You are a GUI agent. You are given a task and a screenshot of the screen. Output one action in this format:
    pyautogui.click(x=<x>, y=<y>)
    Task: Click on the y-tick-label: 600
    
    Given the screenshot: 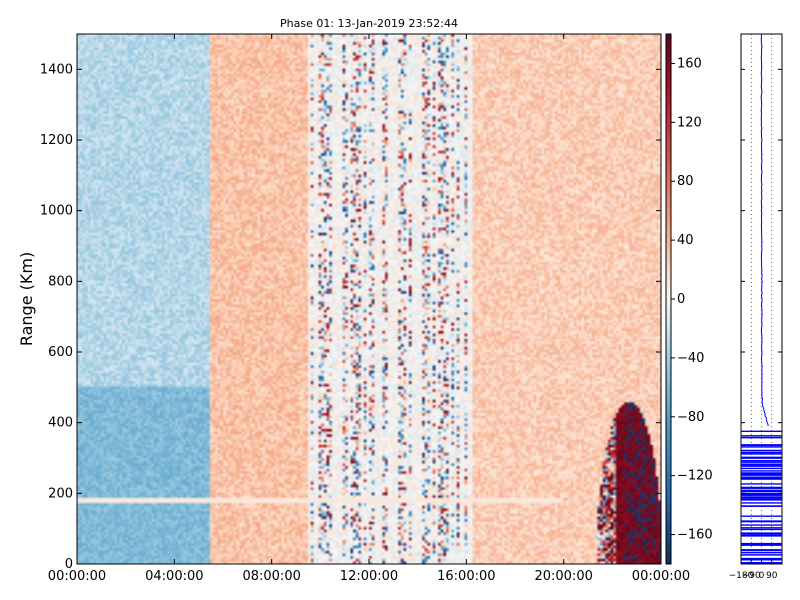 What is the action you would take?
    pyautogui.click(x=60, y=352)
    